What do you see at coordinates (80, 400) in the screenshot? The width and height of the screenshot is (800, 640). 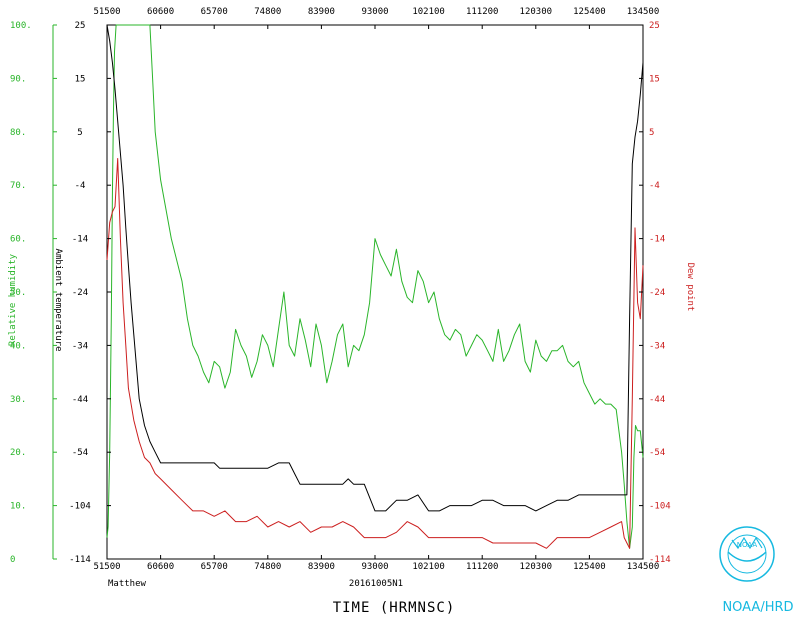 I see `temp-tick-label: -44` at bounding box center [80, 400].